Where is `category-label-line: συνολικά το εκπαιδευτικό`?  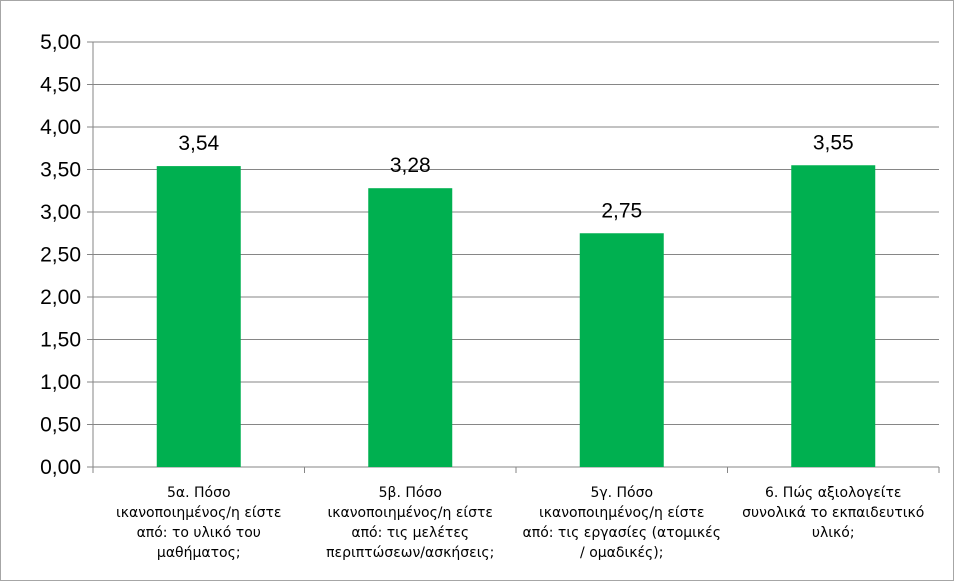
category-label-line: συνολικά το εκπαιδευτικό is located at coordinates (833, 513).